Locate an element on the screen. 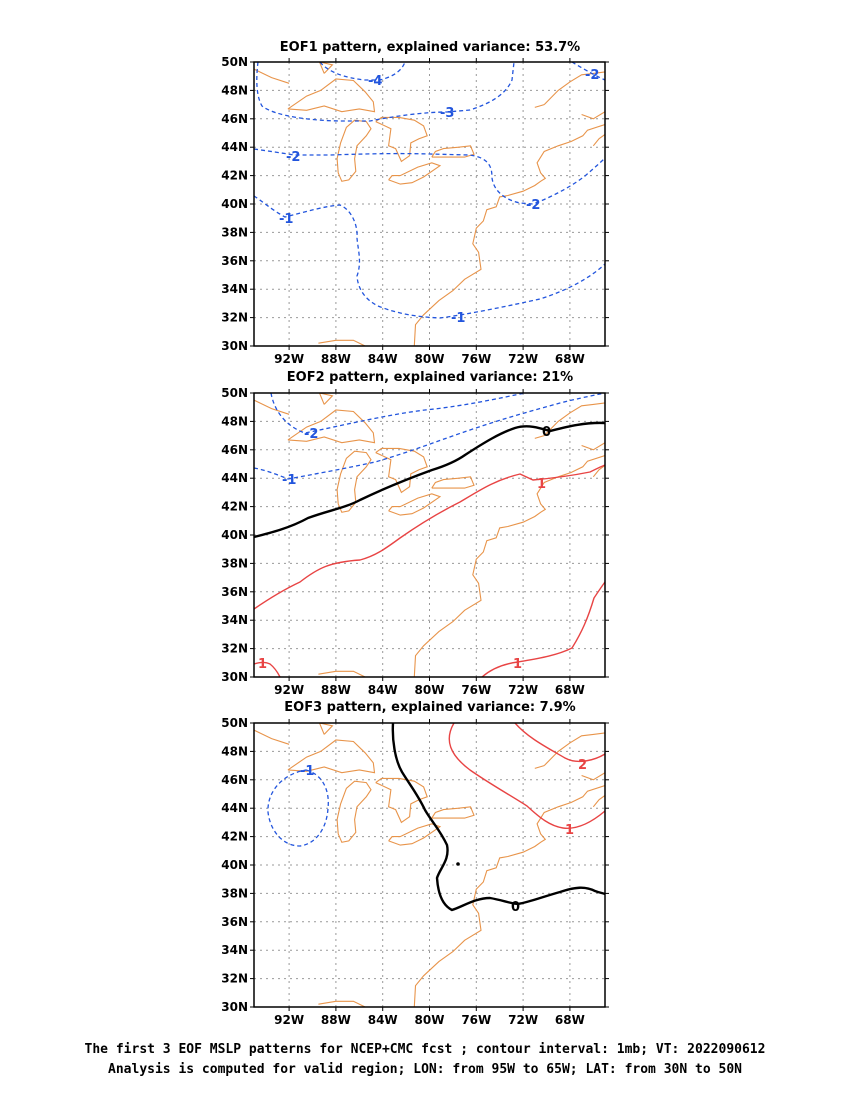 The image size is (850, 1100). contour-label: -2 is located at coordinates (592, 75).